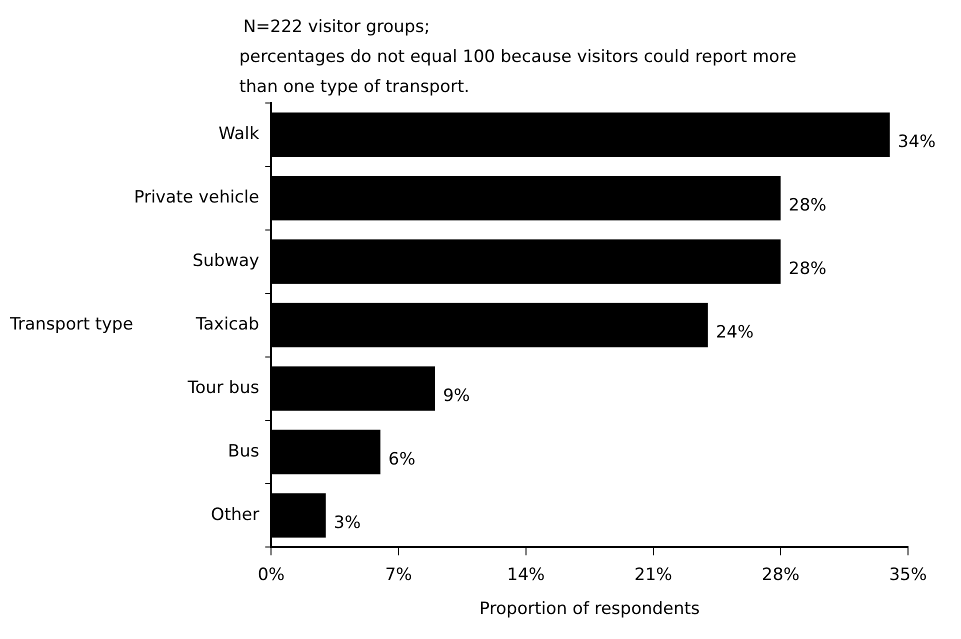 The height and width of the screenshot is (639, 961). Describe the element at coordinates (223, 388) in the screenshot. I see `y-tick-label: Tour bus` at that location.